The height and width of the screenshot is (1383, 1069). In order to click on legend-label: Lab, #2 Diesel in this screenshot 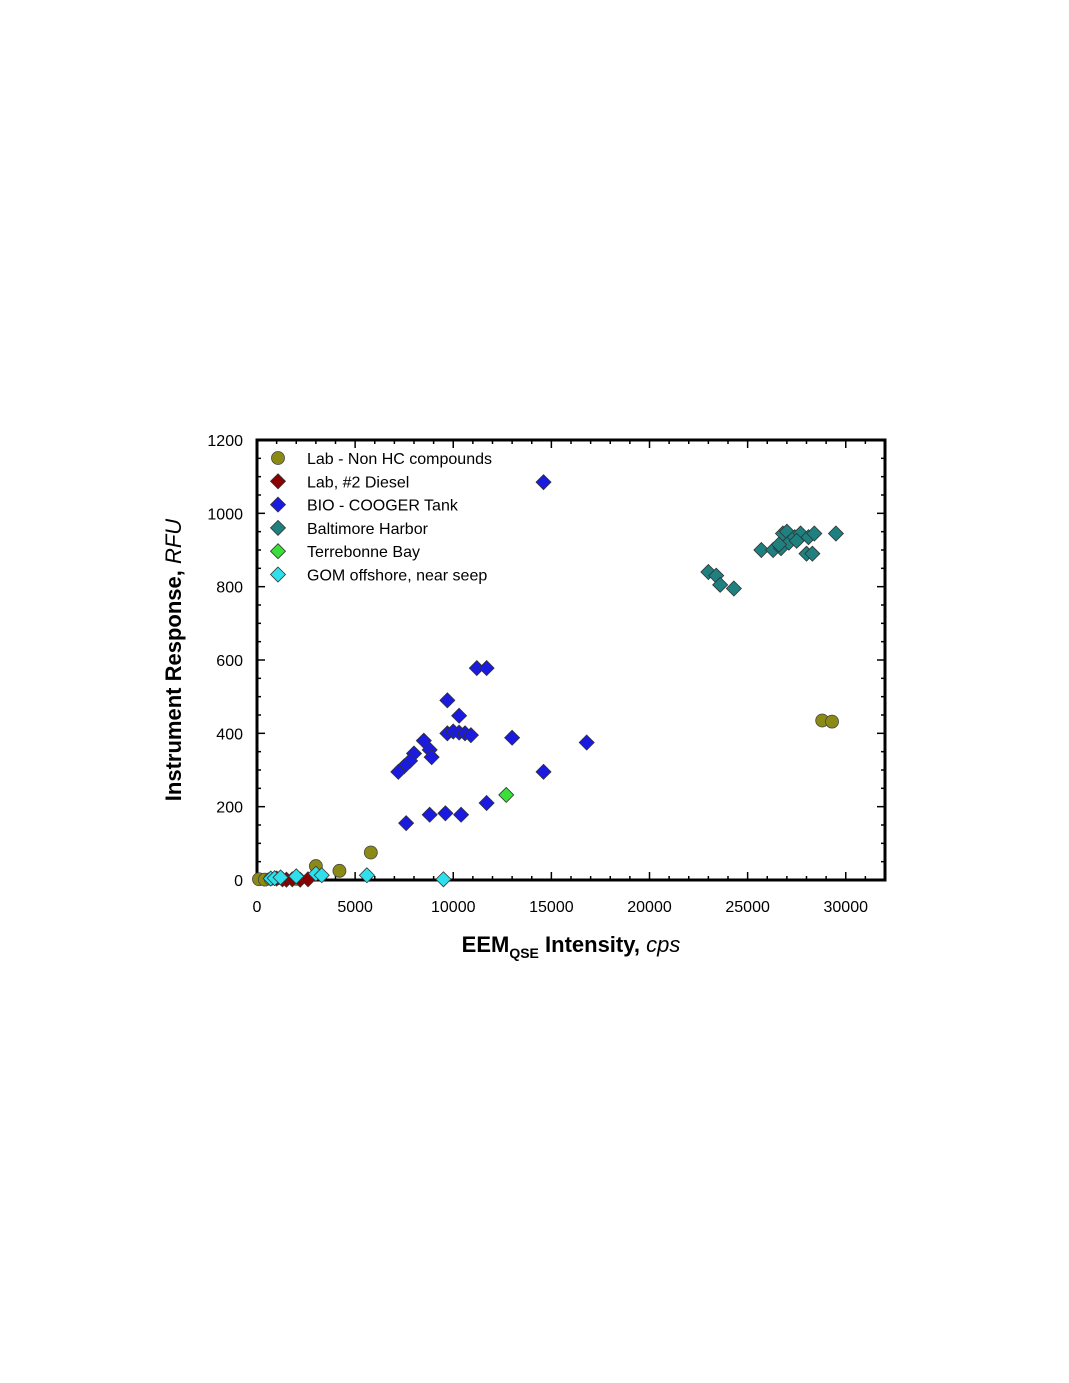, I will do `click(358, 482)`.